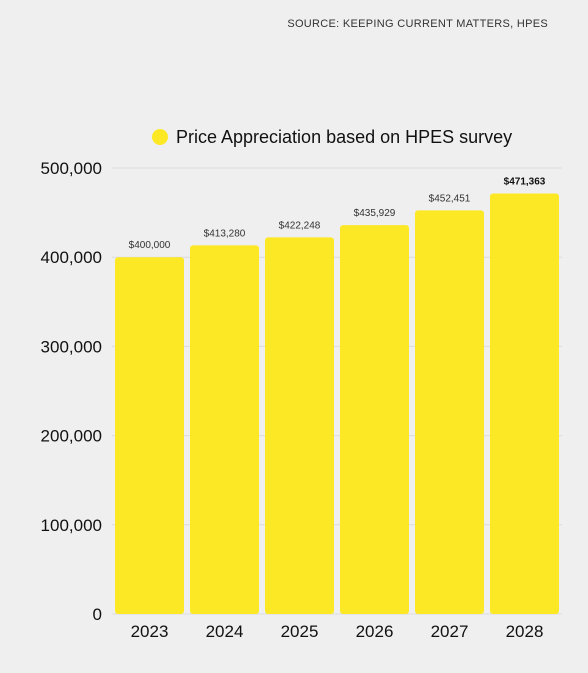 The width and height of the screenshot is (588, 673). I want to click on bar-2027, so click(449, 412).